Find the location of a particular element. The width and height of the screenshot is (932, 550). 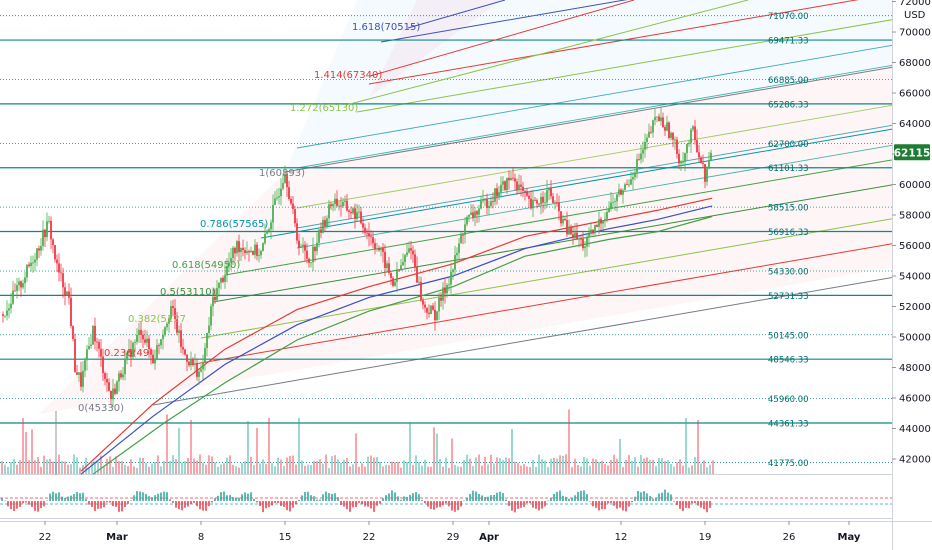

fib-label: 0.382(5127 is located at coordinates (157, 319).